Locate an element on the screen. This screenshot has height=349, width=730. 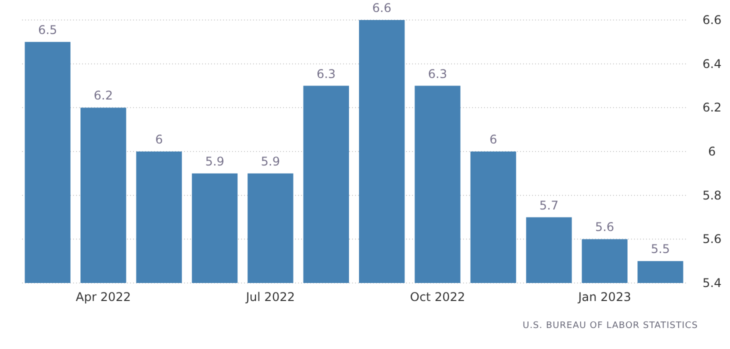
y-tick-label: 6.6 is located at coordinates (712, 20).